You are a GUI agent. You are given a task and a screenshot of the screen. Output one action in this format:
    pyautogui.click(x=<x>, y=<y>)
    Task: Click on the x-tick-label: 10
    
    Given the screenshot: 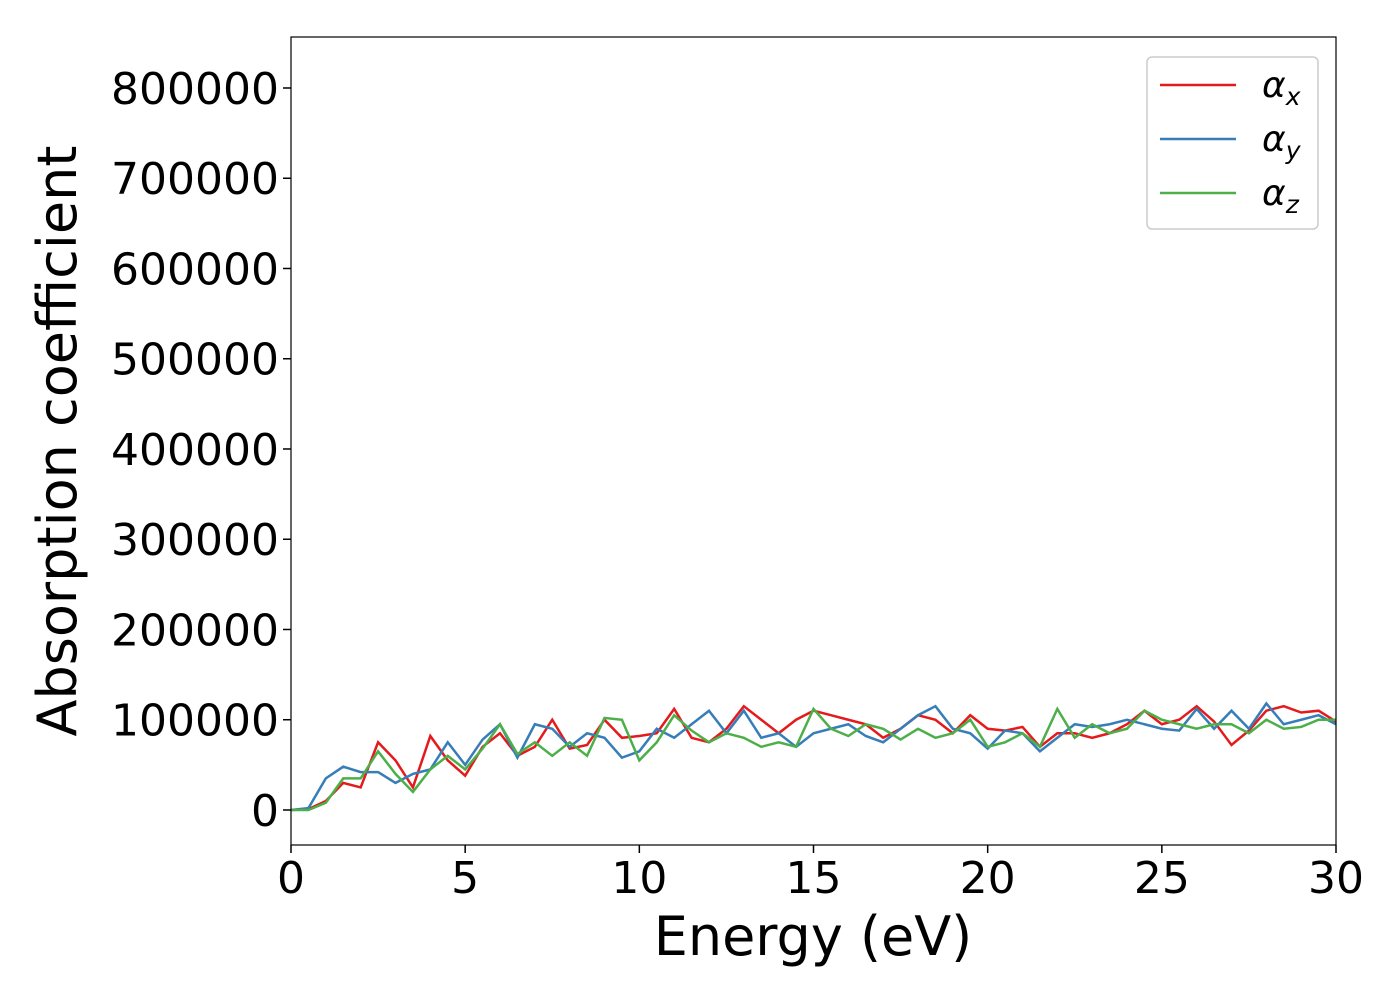 What is the action you would take?
    pyautogui.click(x=639, y=878)
    